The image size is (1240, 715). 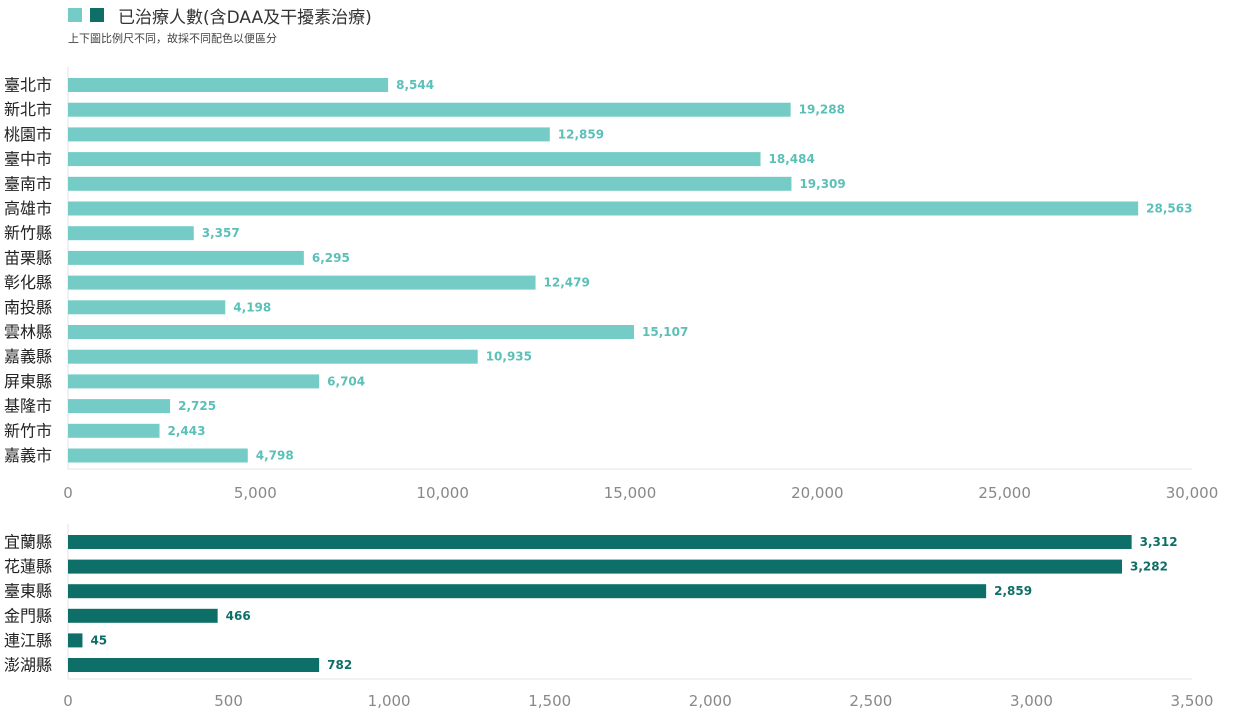 What do you see at coordinates (28, 282) in the screenshot?
I see `category-label: 彰化縣` at bounding box center [28, 282].